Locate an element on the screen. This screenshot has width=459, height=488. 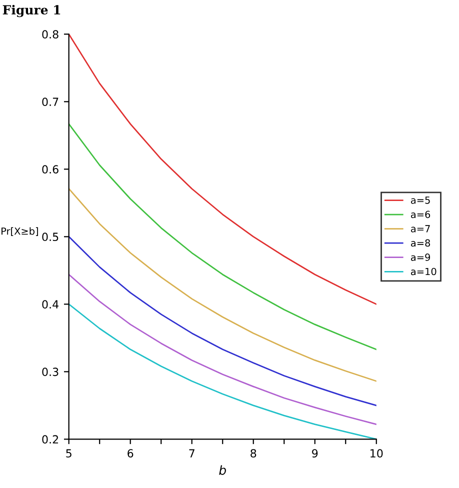
legend-label: a=8 is located at coordinates (420, 243).